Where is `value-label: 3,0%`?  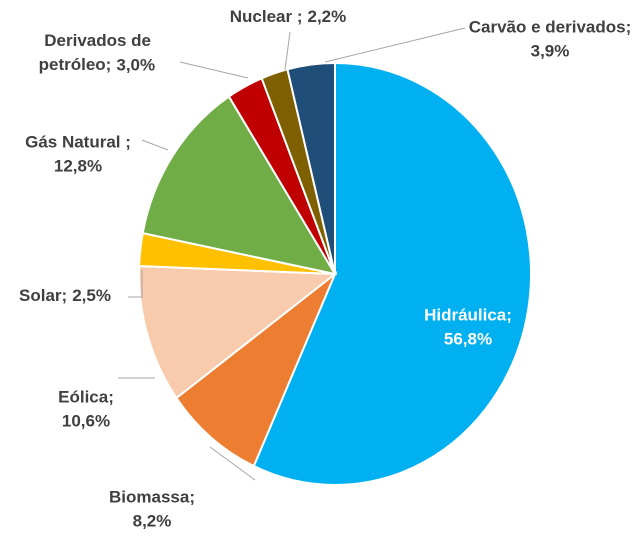 value-label: 3,0% is located at coordinates (135, 64).